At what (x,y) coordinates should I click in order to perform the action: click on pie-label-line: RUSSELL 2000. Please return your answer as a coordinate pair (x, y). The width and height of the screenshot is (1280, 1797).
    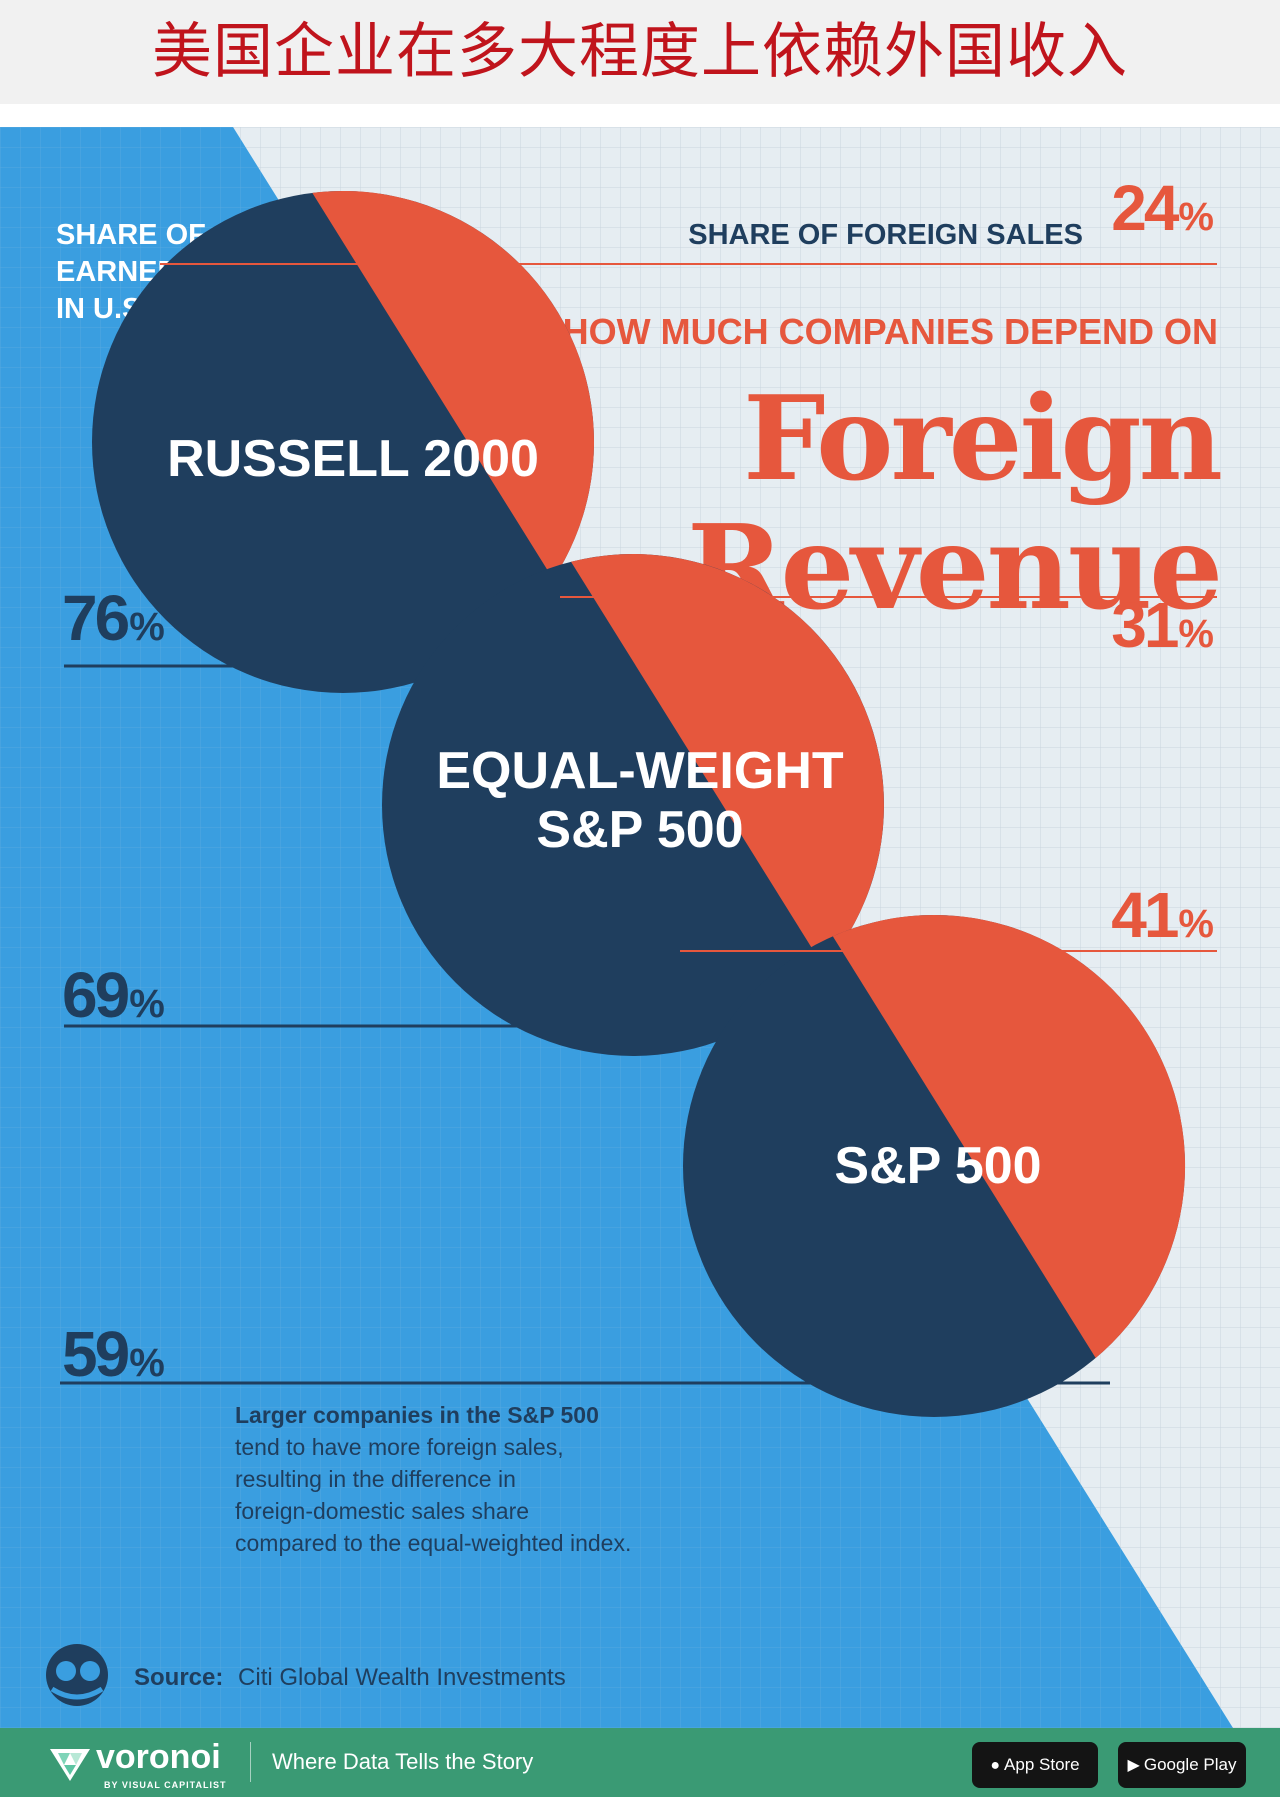
    Looking at the image, I should click on (353, 459).